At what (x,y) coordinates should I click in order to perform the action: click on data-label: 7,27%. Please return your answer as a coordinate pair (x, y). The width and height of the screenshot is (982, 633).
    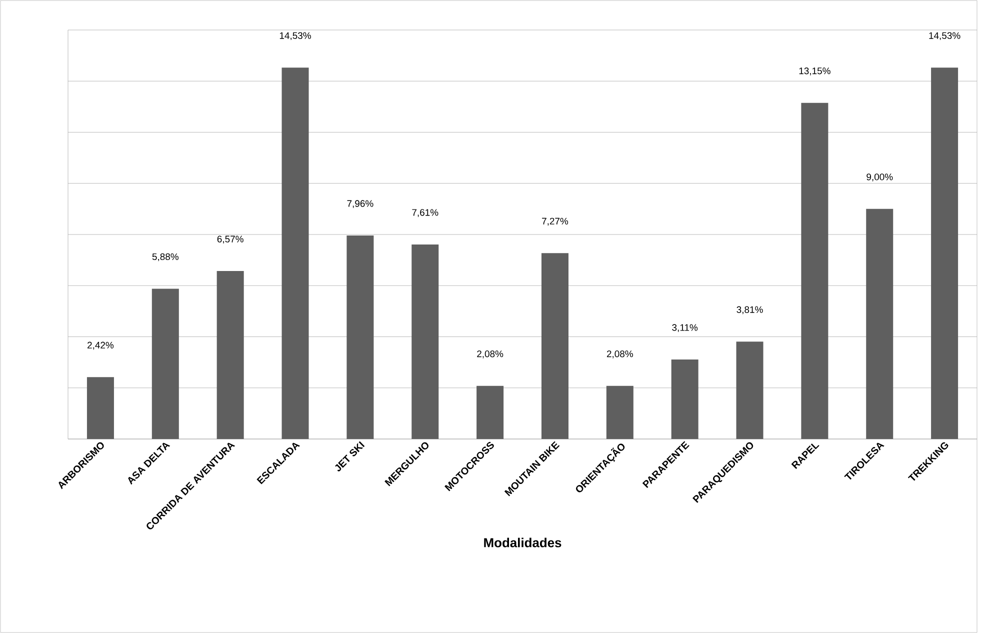
    Looking at the image, I should click on (555, 222).